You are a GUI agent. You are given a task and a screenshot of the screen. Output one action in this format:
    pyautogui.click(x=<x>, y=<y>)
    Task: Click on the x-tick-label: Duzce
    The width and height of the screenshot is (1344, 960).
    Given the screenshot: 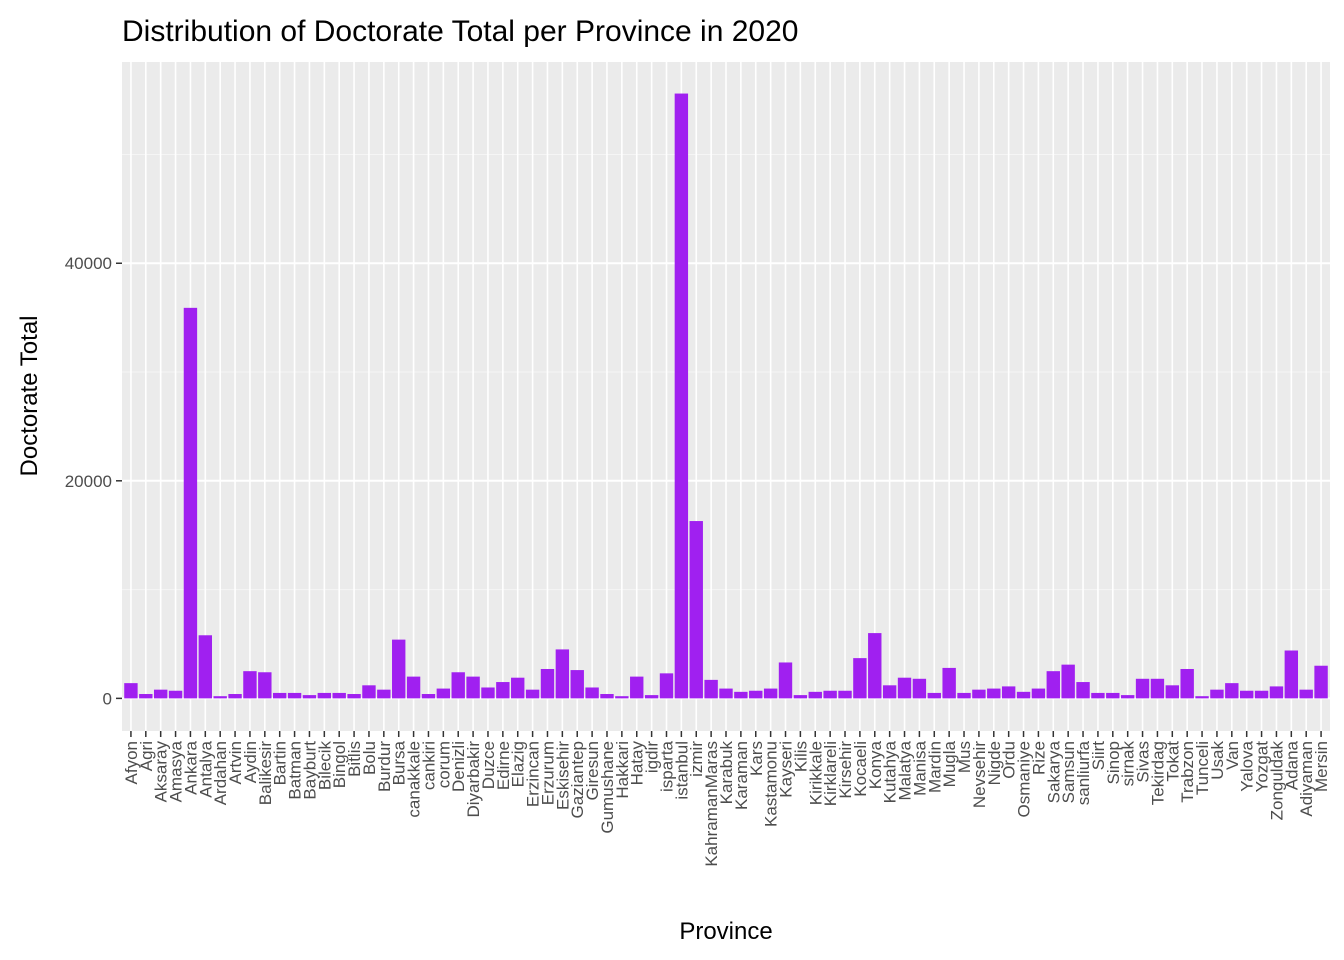 What is the action you would take?
    pyautogui.click(x=488, y=765)
    